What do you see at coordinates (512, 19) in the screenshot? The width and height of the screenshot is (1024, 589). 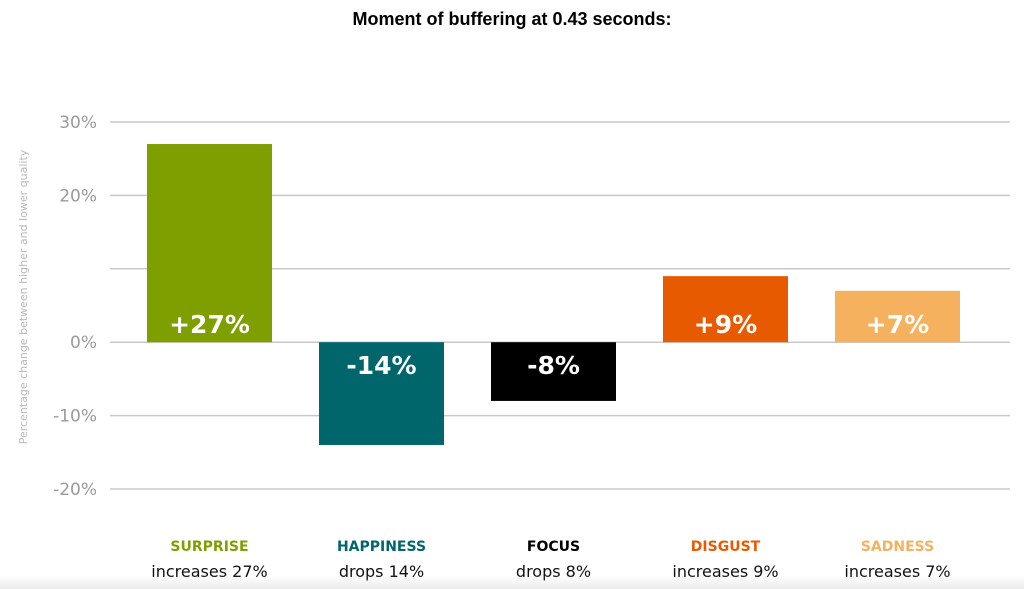 I see `chart-title: Moment of buffering at 0.43 seconds:` at bounding box center [512, 19].